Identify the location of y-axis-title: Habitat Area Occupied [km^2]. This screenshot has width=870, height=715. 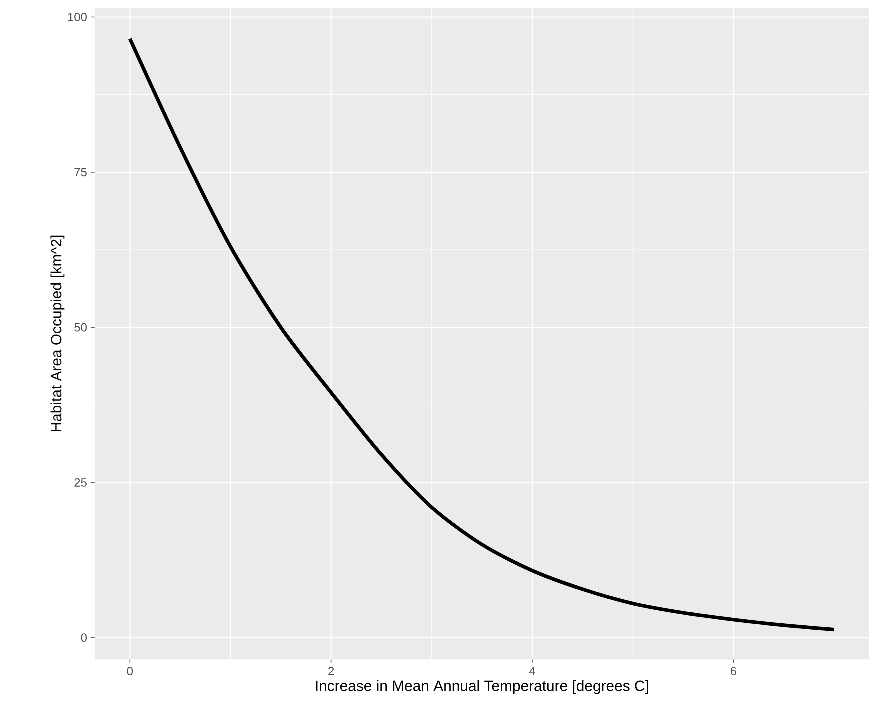
(57, 334).